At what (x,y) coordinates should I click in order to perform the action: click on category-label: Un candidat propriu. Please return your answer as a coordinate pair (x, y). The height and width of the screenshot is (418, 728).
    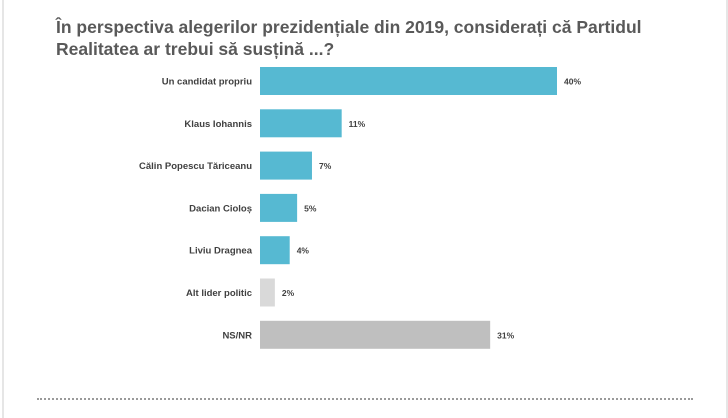
    Looking at the image, I should click on (207, 82).